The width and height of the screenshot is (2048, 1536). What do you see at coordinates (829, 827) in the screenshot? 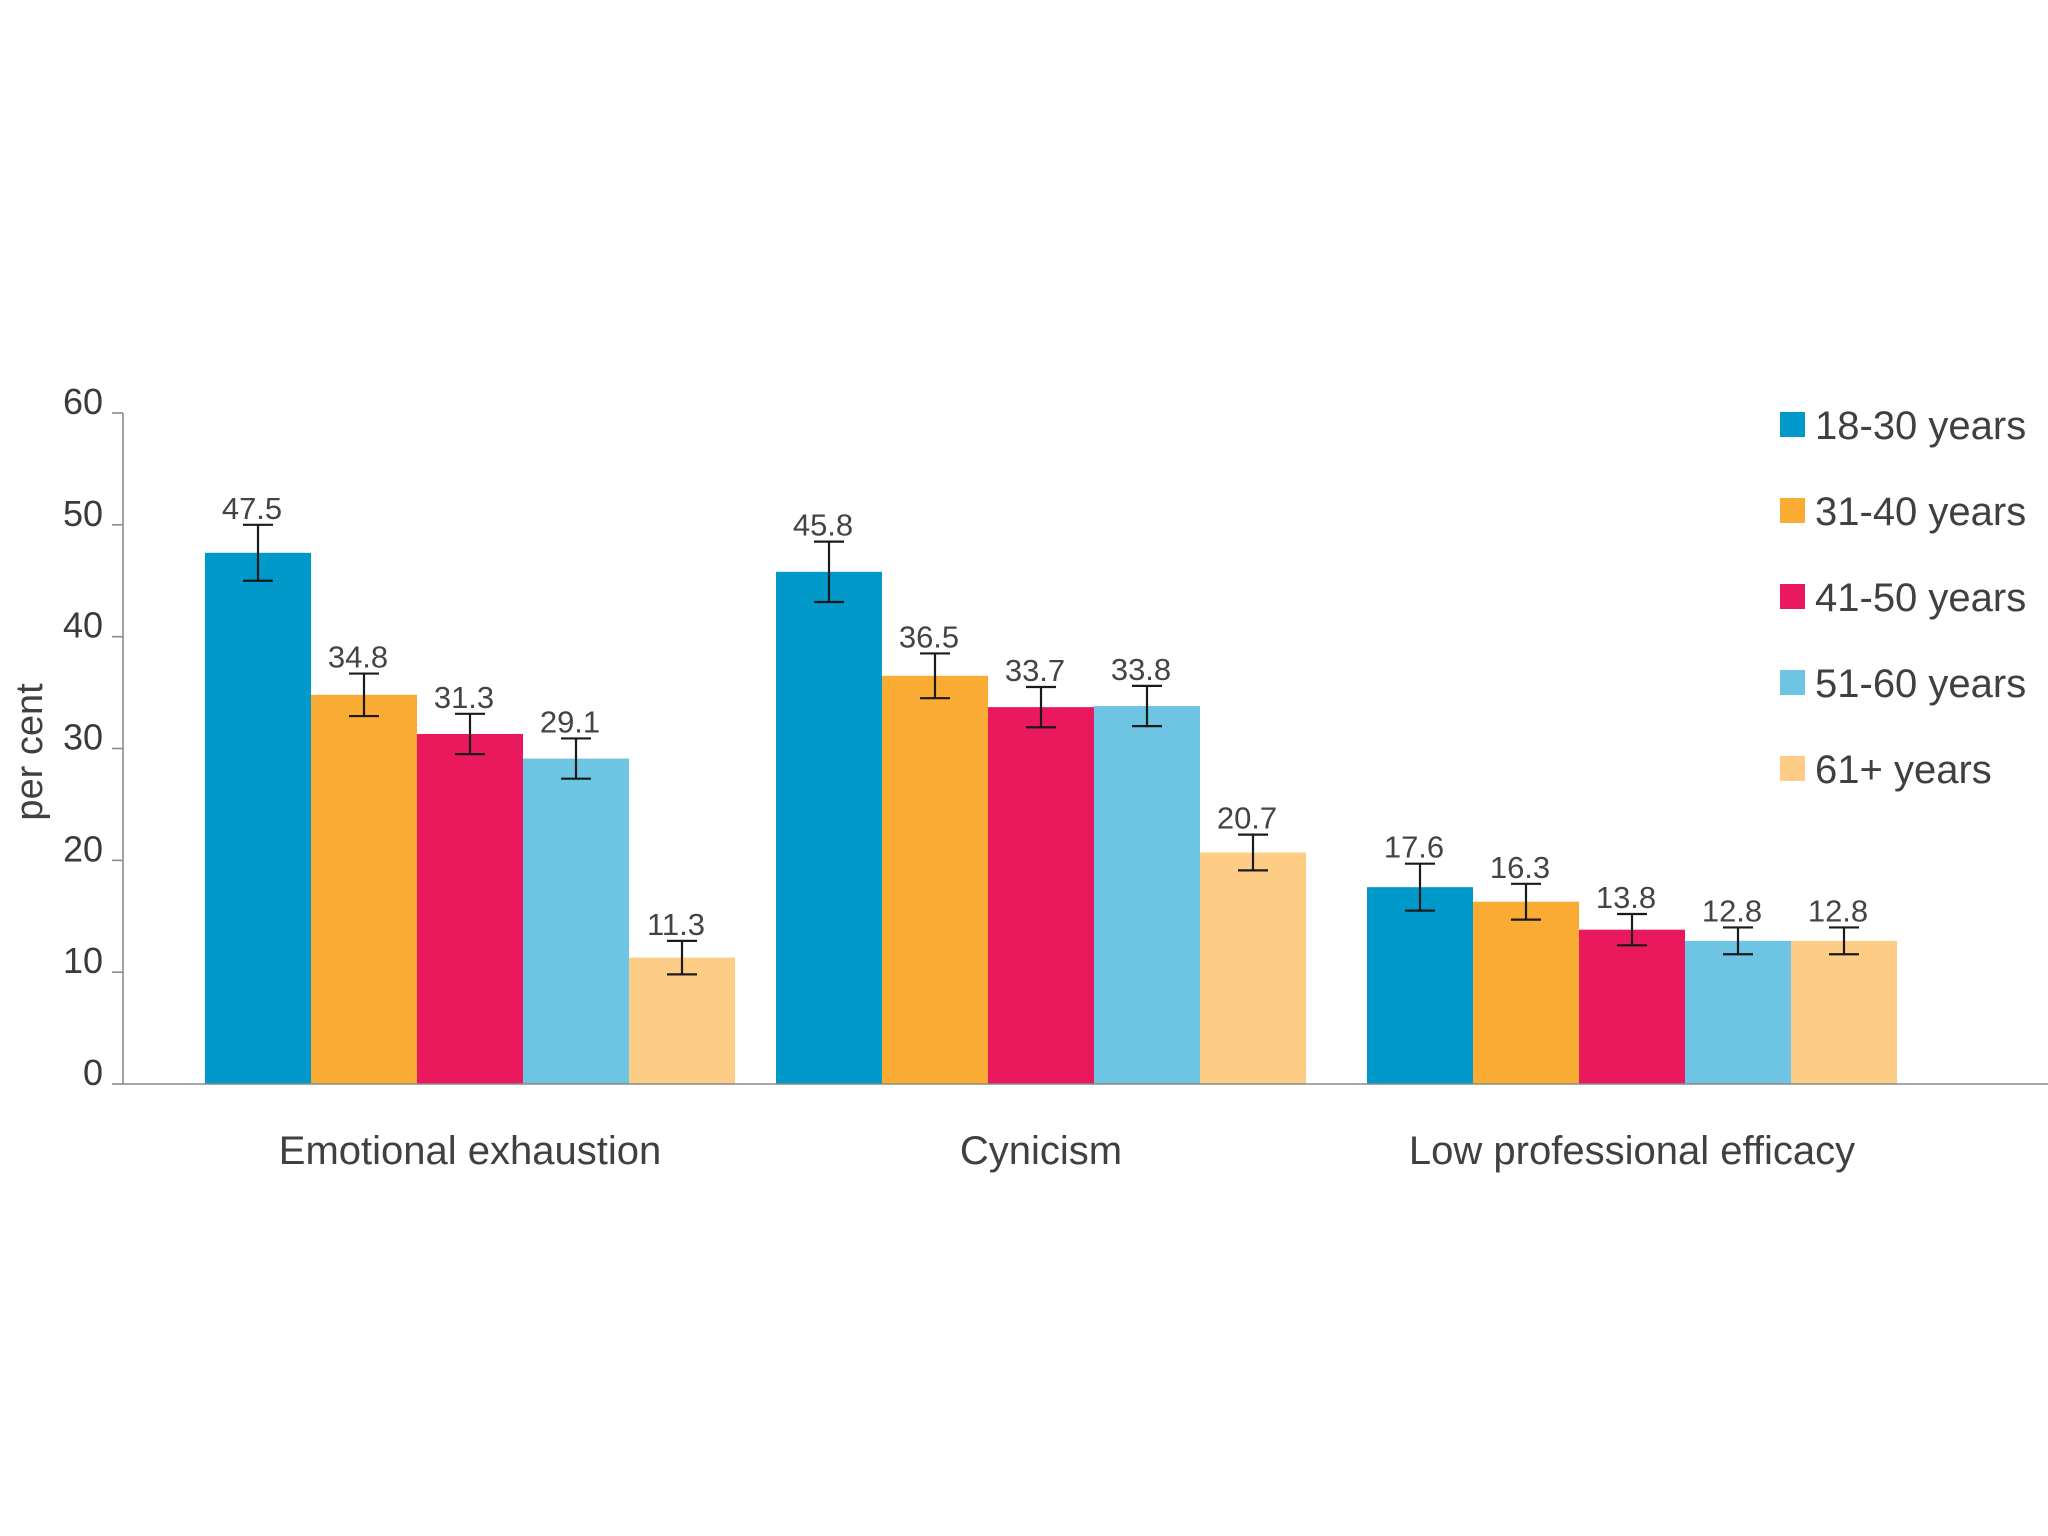
I see `bar-18-30-years-cynicism` at bounding box center [829, 827].